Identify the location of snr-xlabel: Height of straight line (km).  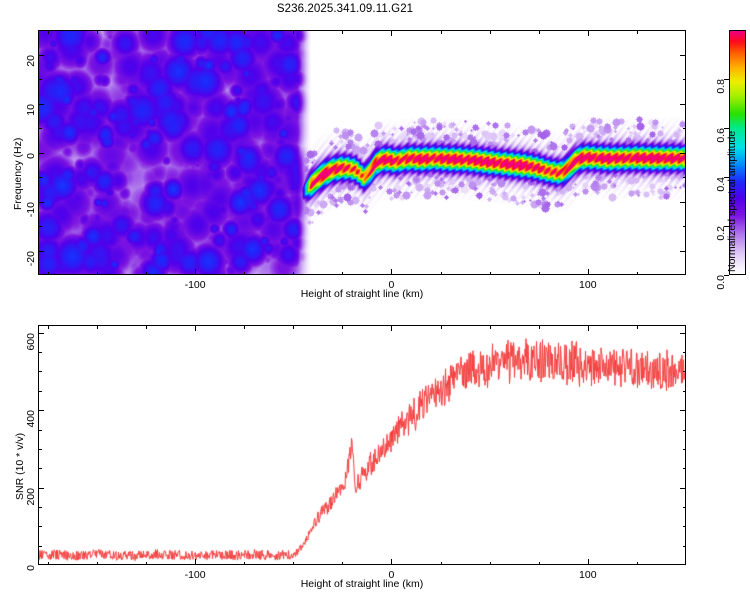
(362, 584).